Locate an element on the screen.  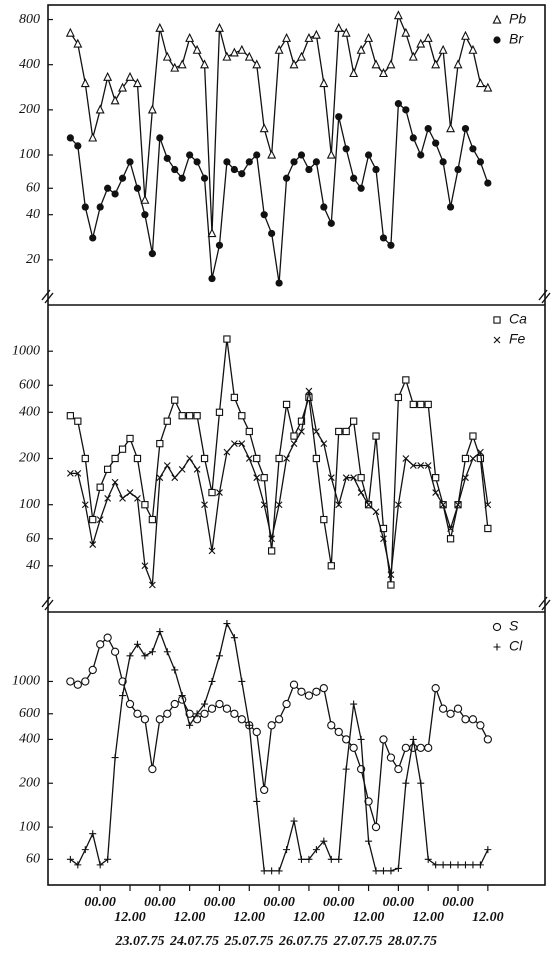
date-label: 26.07.75 is located at coordinates (303, 941).